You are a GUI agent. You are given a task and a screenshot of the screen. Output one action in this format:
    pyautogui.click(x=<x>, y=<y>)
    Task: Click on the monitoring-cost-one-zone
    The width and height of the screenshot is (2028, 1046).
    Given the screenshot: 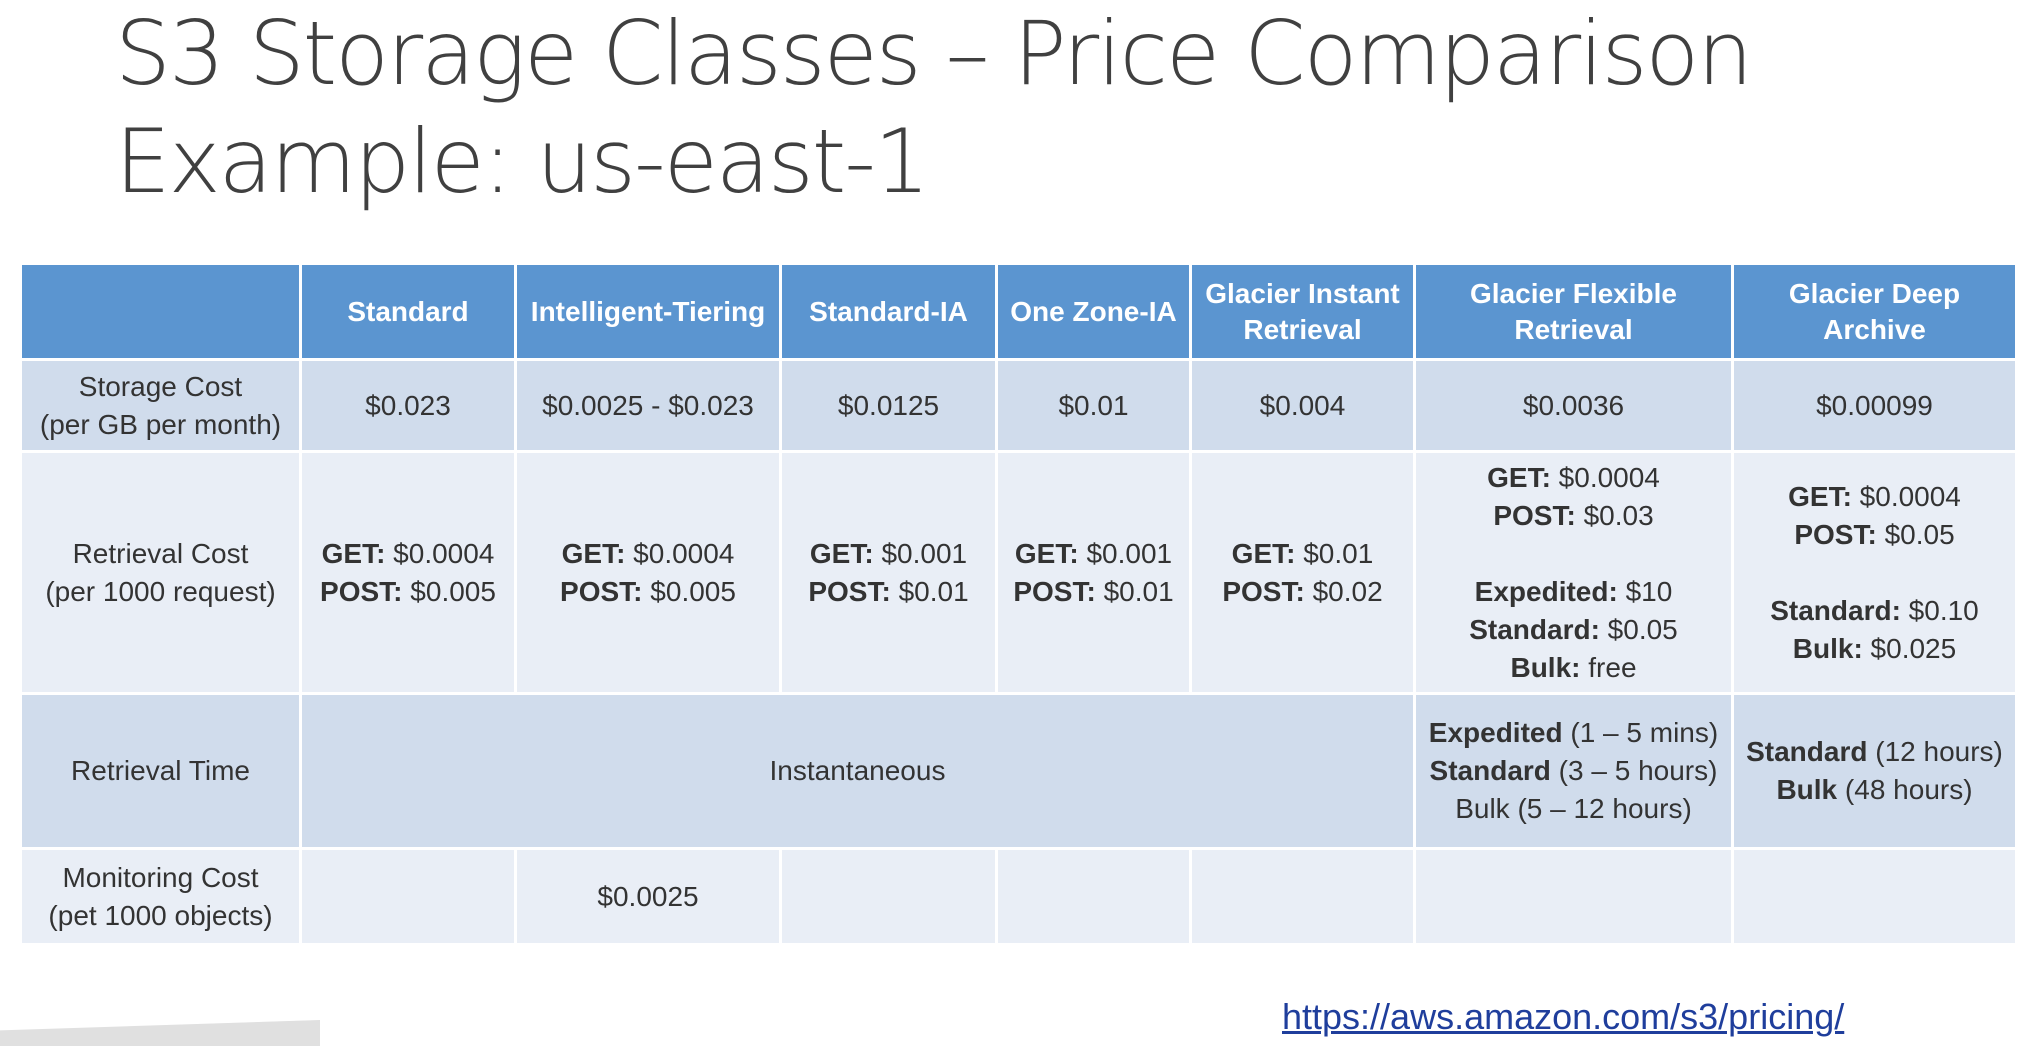 What is the action you would take?
    pyautogui.click(x=1093, y=896)
    